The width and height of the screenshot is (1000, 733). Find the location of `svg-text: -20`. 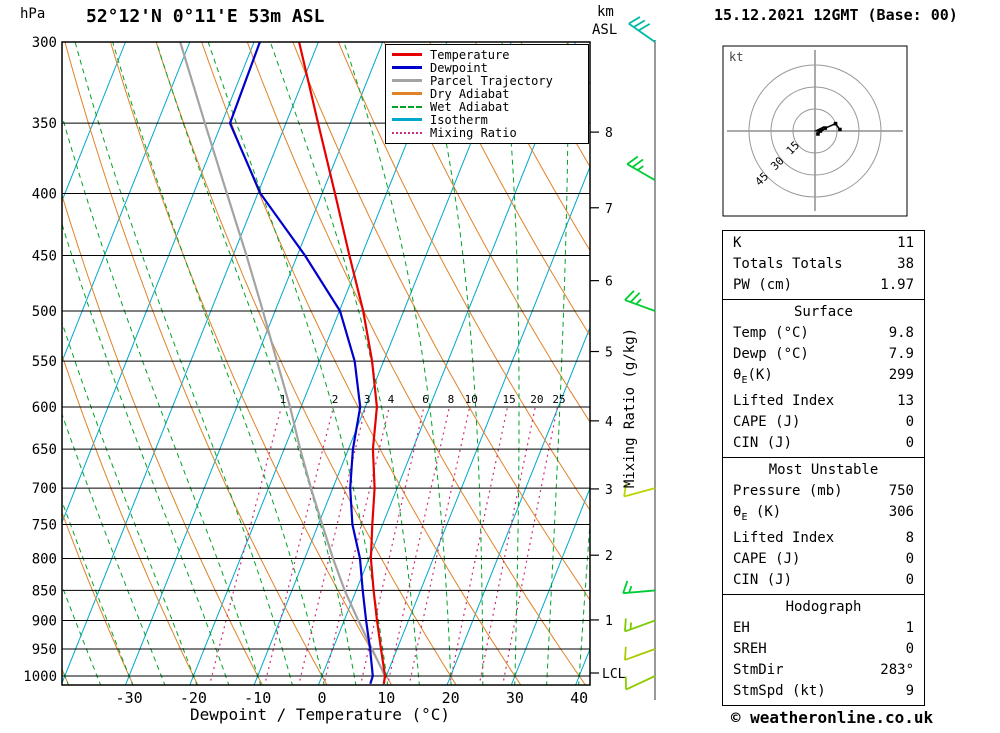

svg-text: -20 is located at coordinates (193, 698).